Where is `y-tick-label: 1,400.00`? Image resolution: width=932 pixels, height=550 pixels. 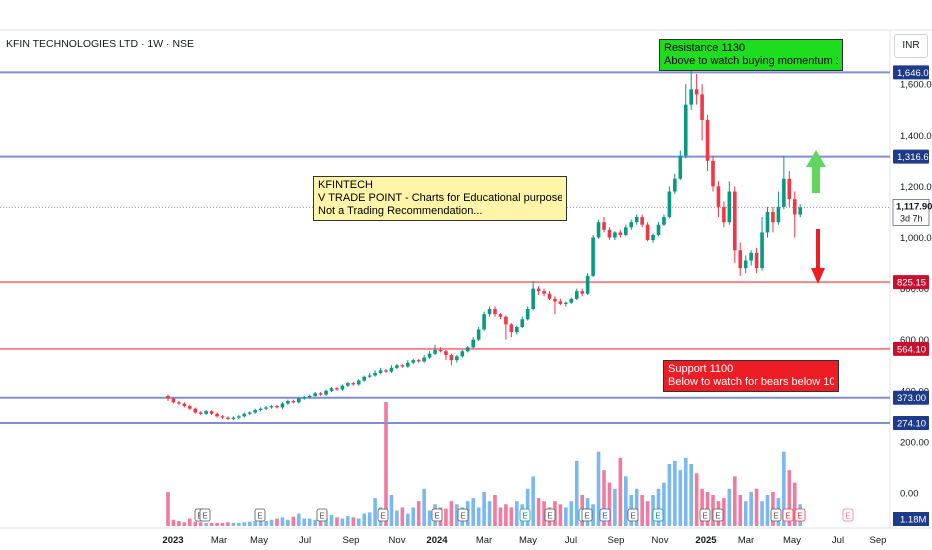 y-tick-label: 1,400.00 is located at coordinates (916, 136).